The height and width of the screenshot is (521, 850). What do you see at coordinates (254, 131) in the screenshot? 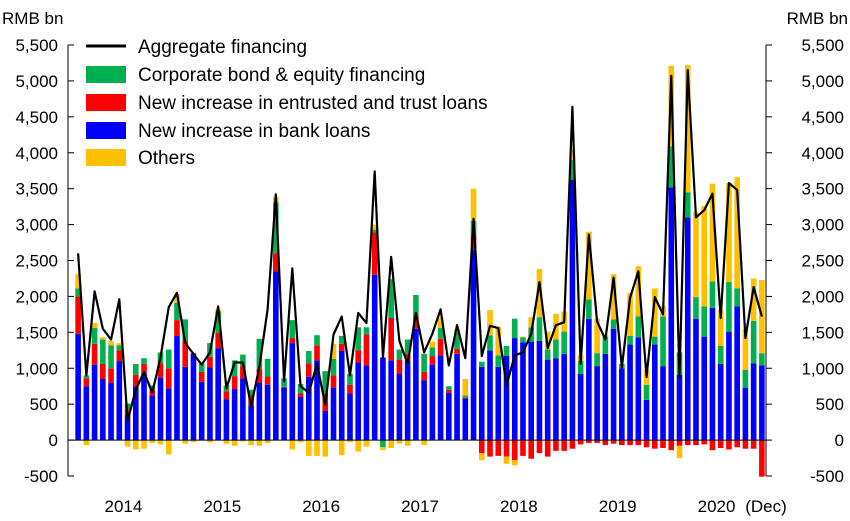
I see `legend-label-bank: New increase in bank loans` at bounding box center [254, 131].